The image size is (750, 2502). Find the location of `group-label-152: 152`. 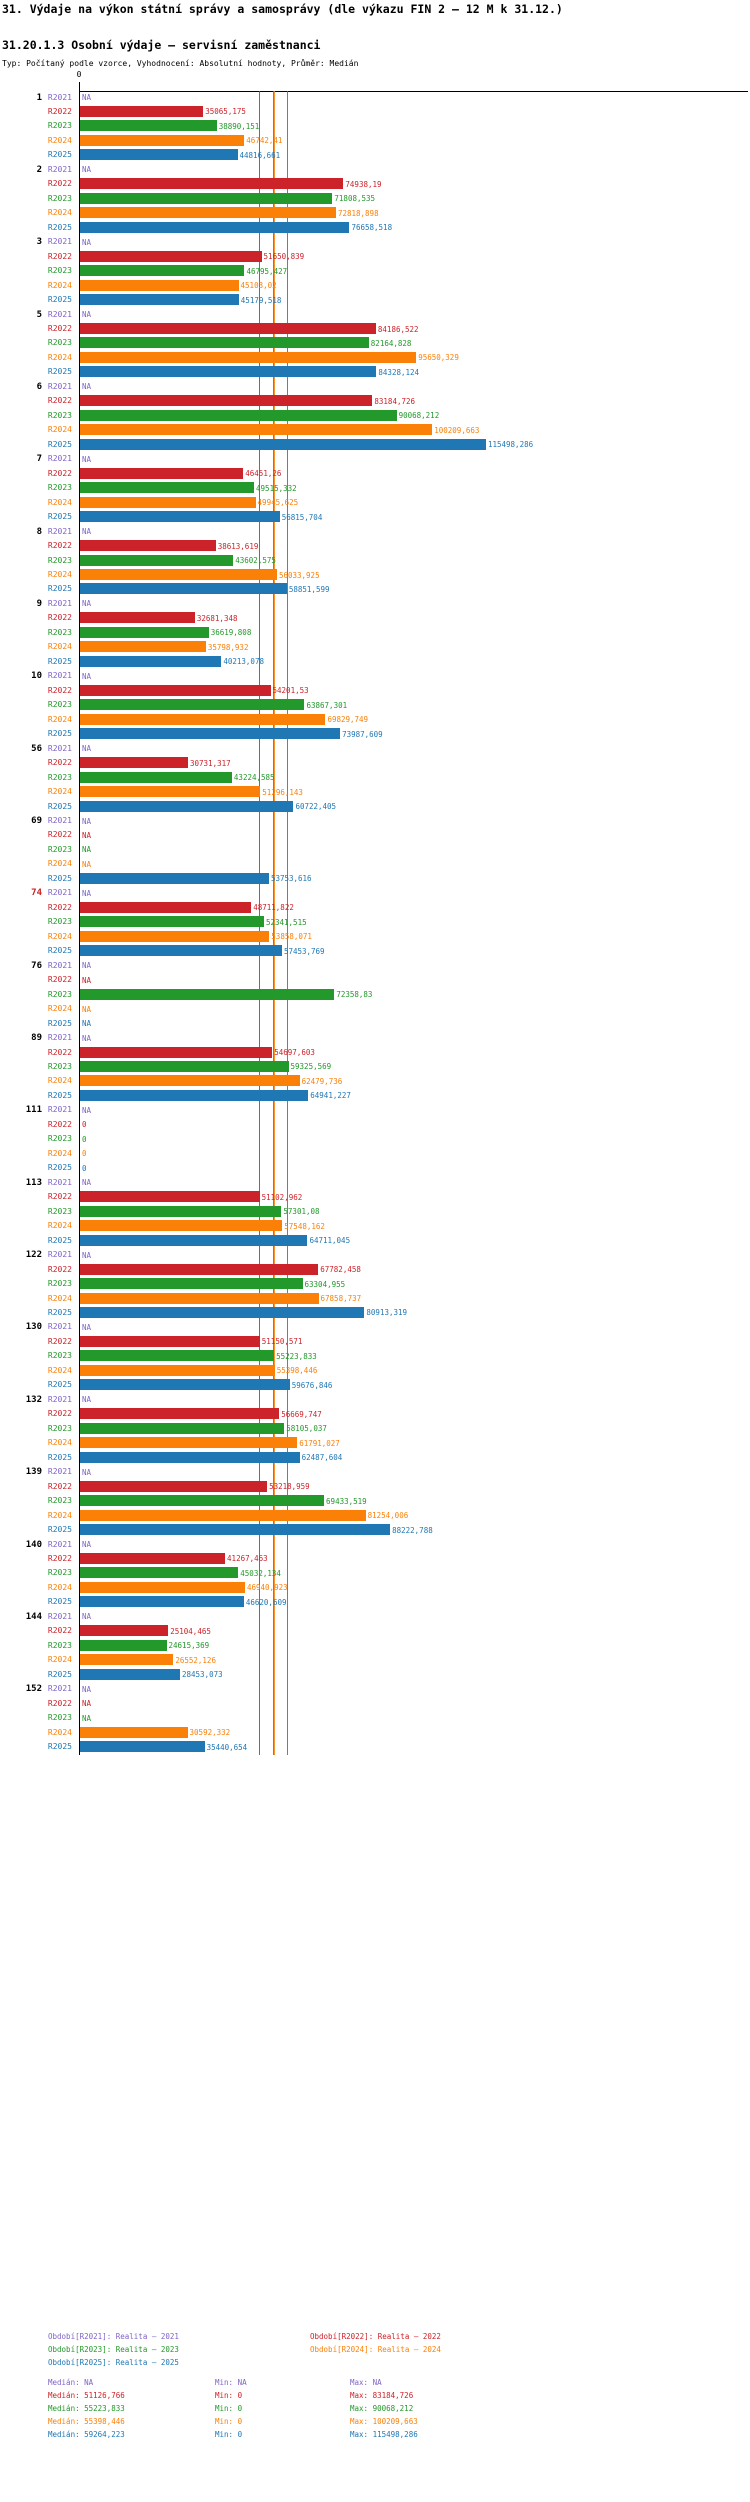

group-label-152: 152 is located at coordinates (33, 1689).